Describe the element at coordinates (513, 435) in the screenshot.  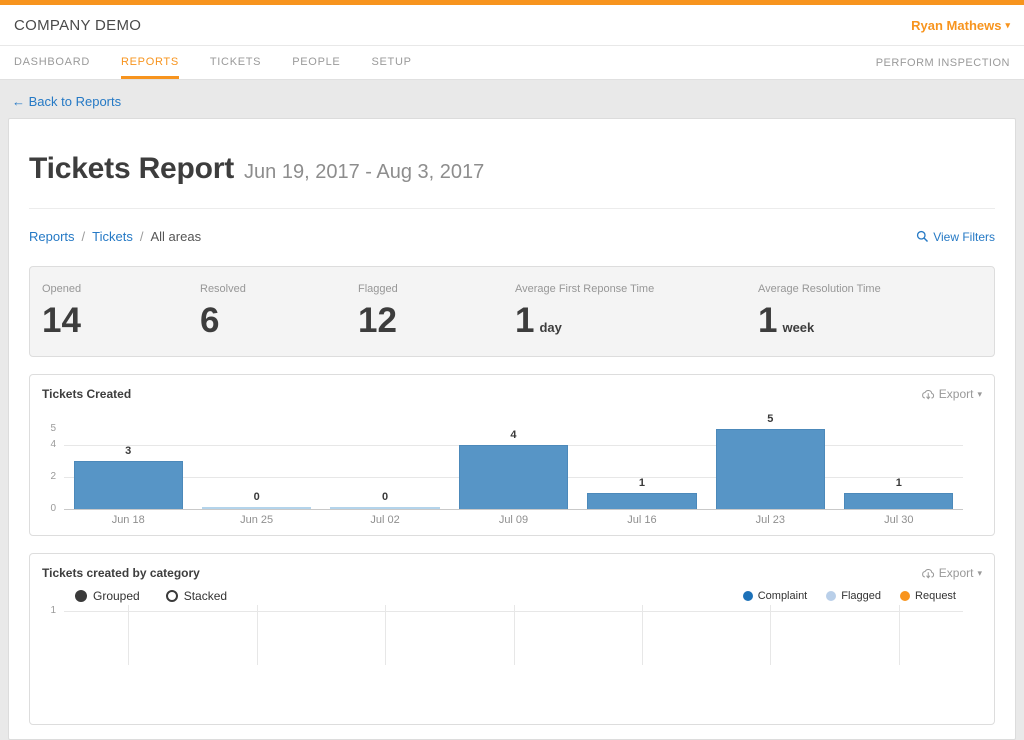
I see `bar-value-label: 4` at that location.